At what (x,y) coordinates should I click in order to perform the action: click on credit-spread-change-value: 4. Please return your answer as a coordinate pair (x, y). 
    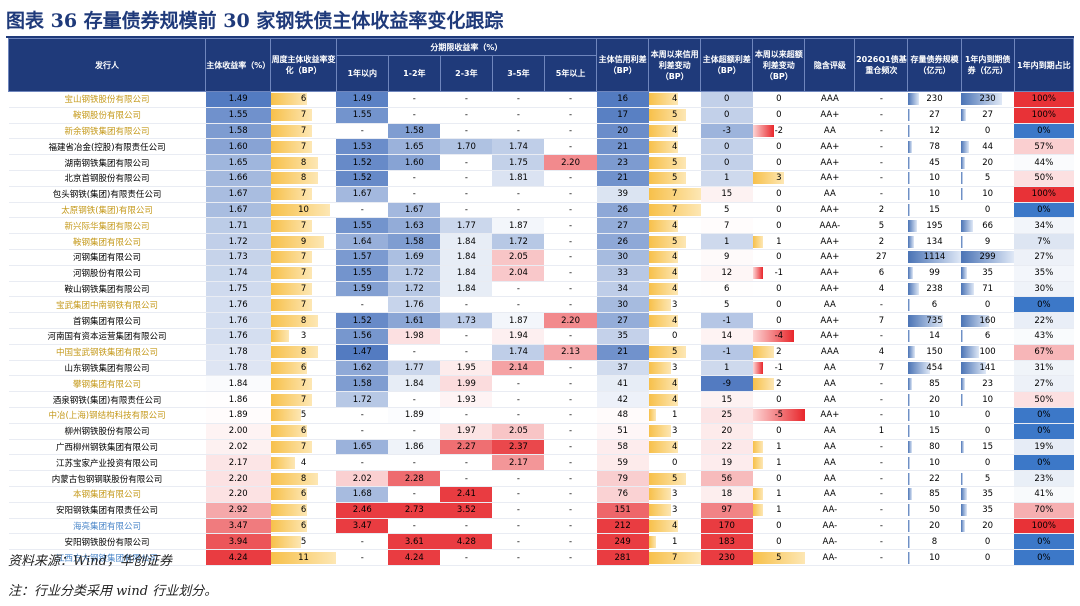
    Looking at the image, I should click on (674, 257).